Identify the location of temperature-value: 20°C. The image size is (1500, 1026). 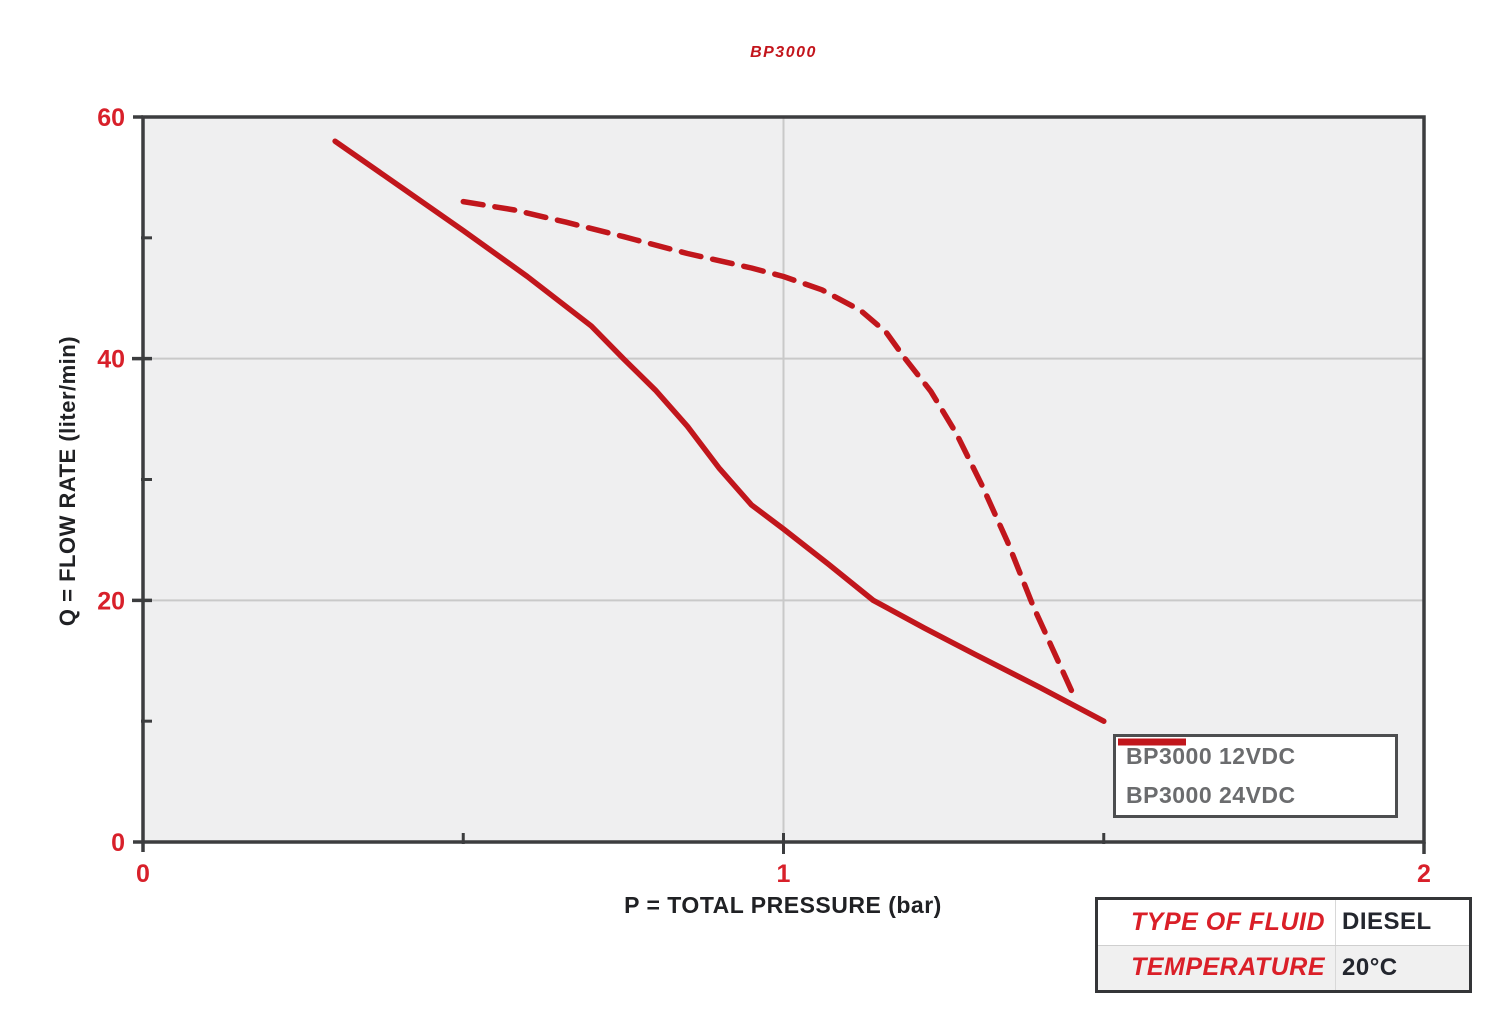
(1370, 967).